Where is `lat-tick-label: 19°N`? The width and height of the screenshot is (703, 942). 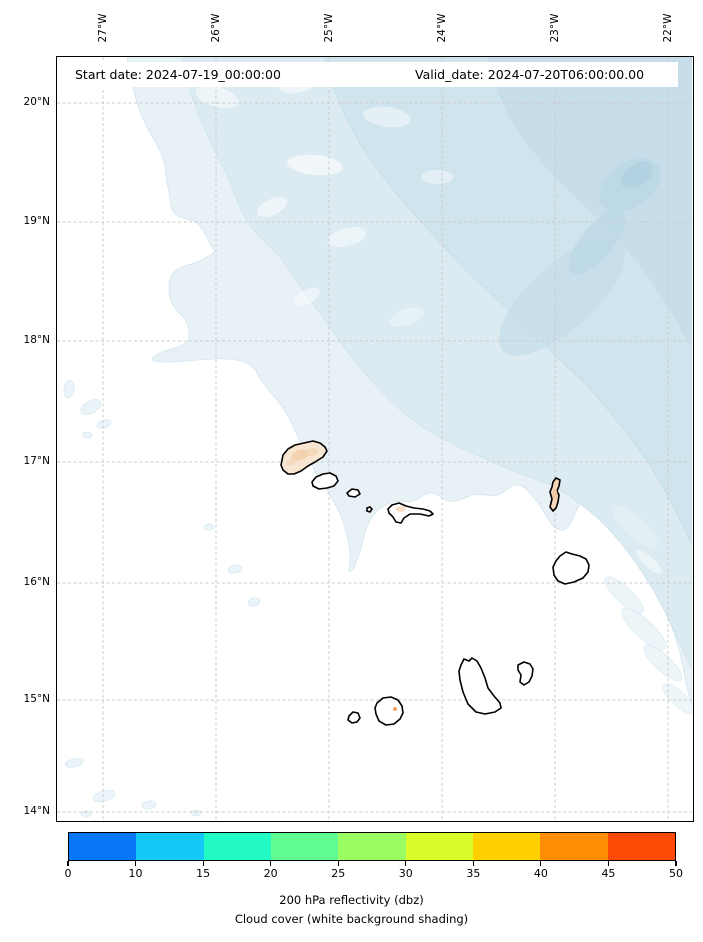 lat-tick-label: 19°N is located at coordinates (36, 221).